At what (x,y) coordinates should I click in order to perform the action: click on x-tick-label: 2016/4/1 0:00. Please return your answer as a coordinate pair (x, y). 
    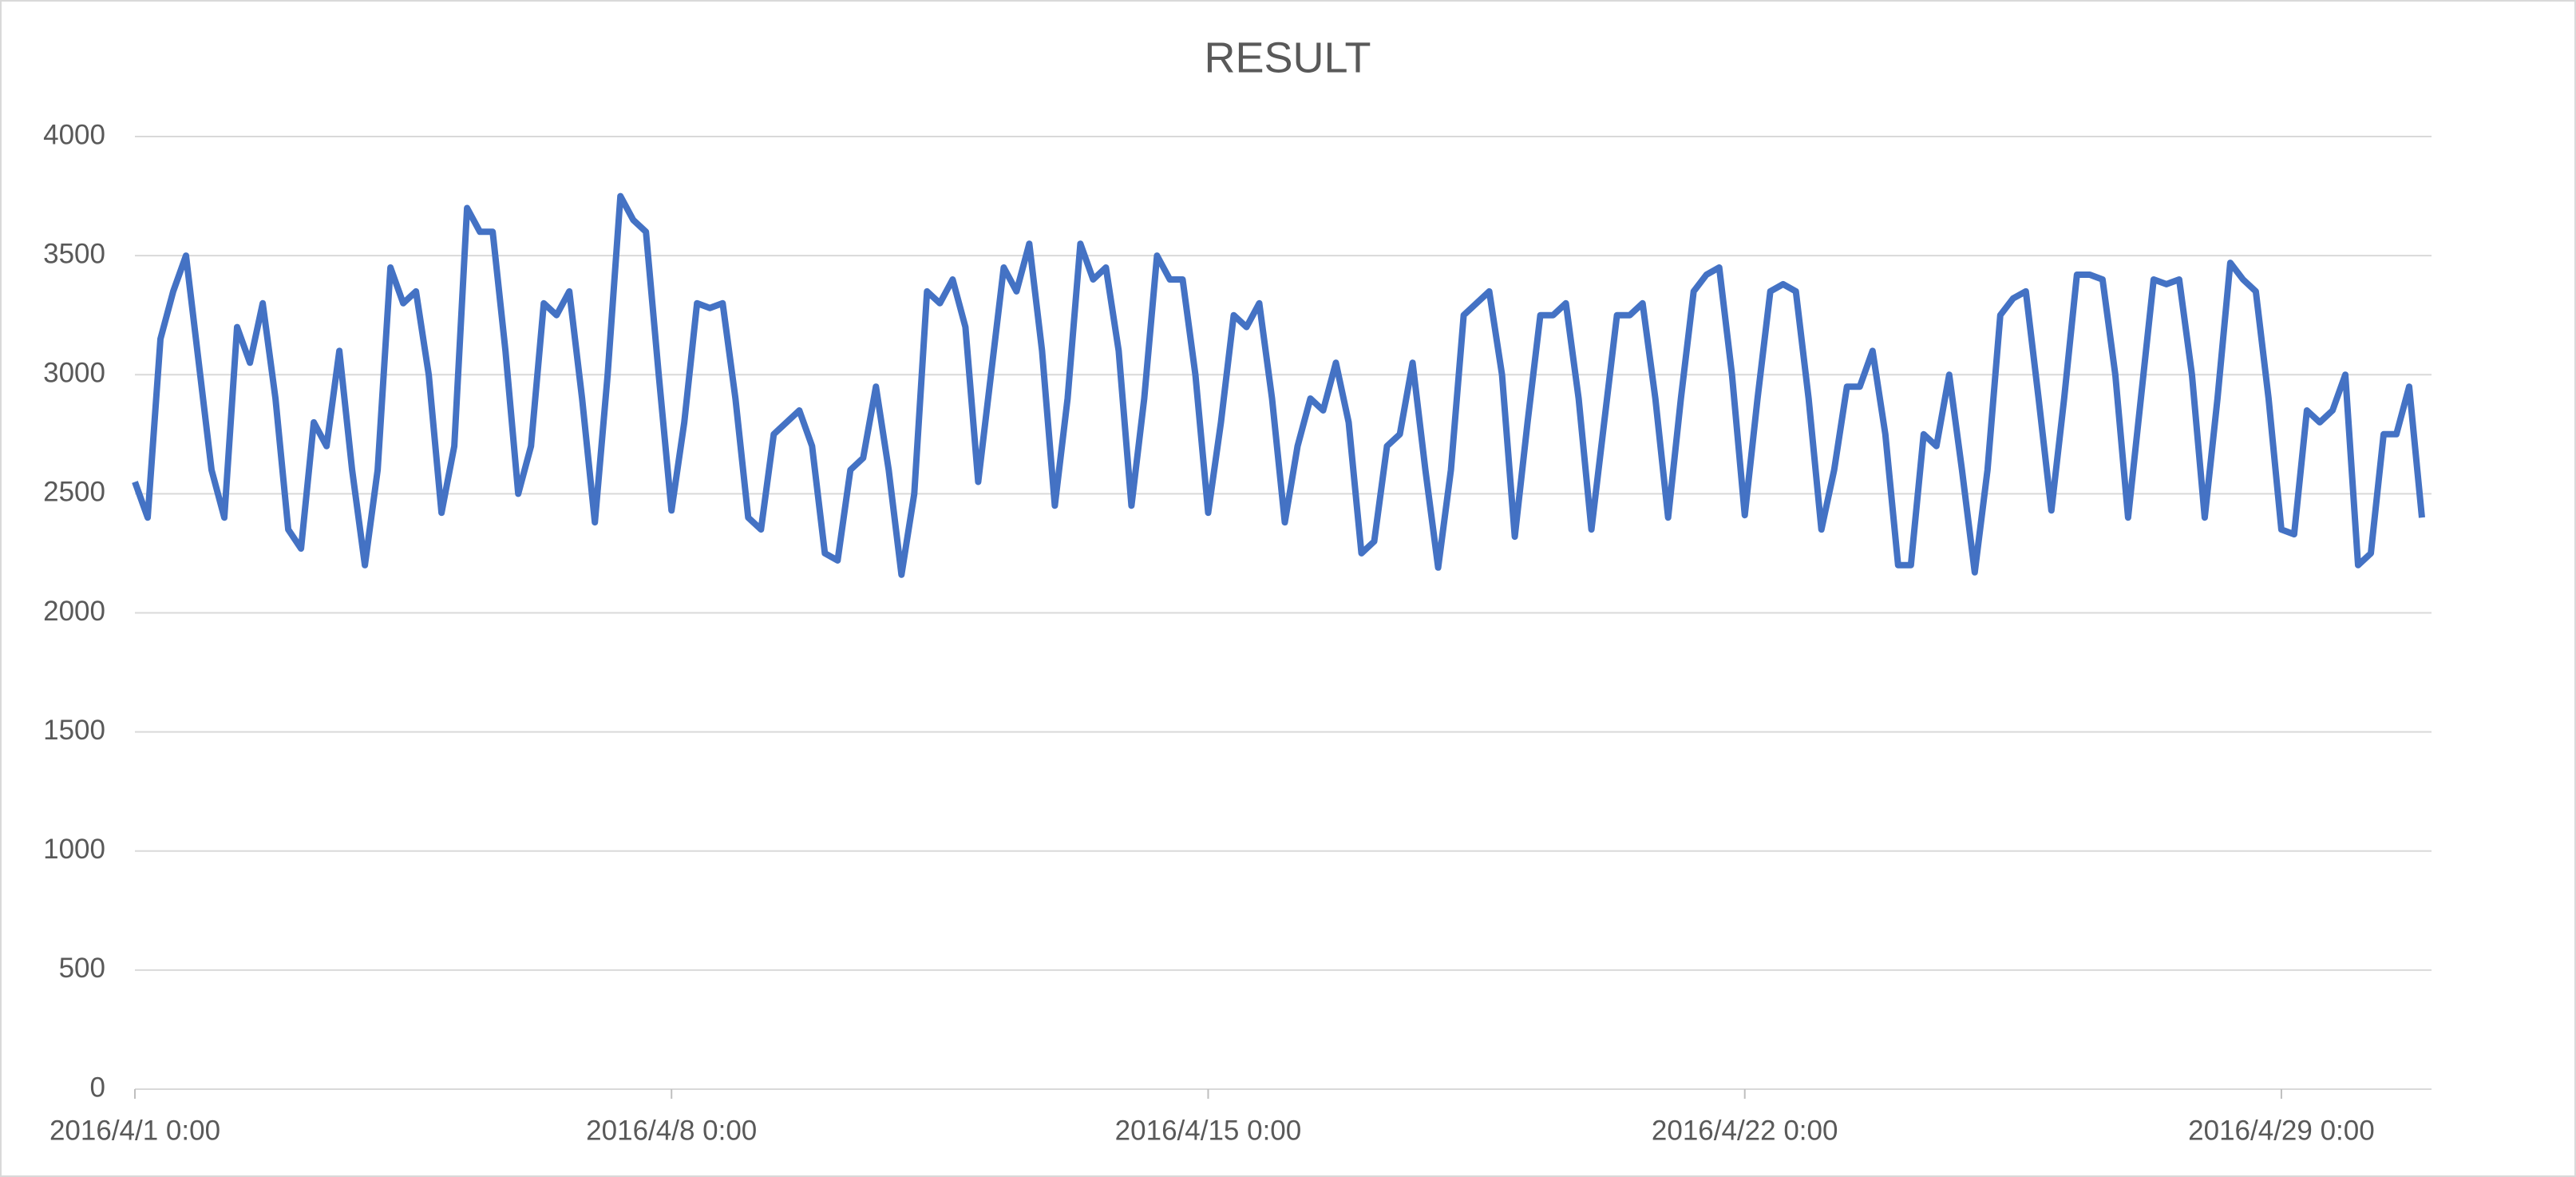
    Looking at the image, I should click on (134, 1130).